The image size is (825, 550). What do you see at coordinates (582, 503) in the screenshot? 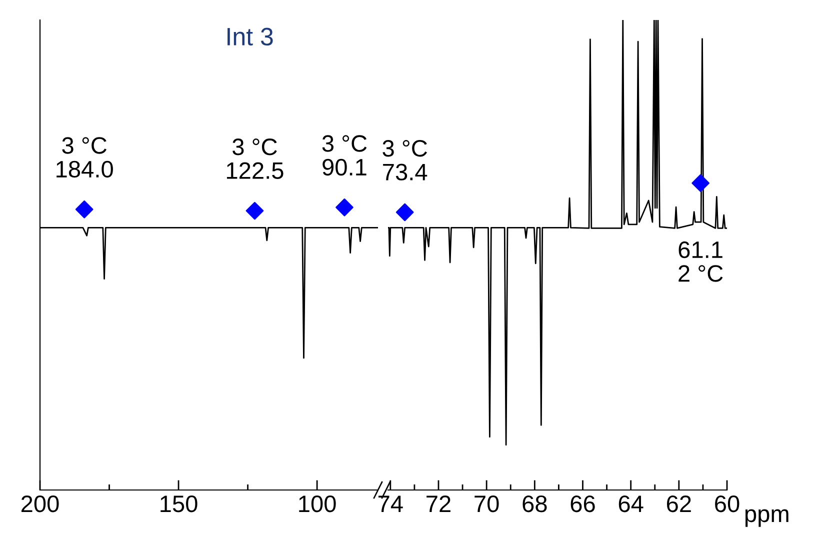
I see `x-tick-label: 66` at bounding box center [582, 503].